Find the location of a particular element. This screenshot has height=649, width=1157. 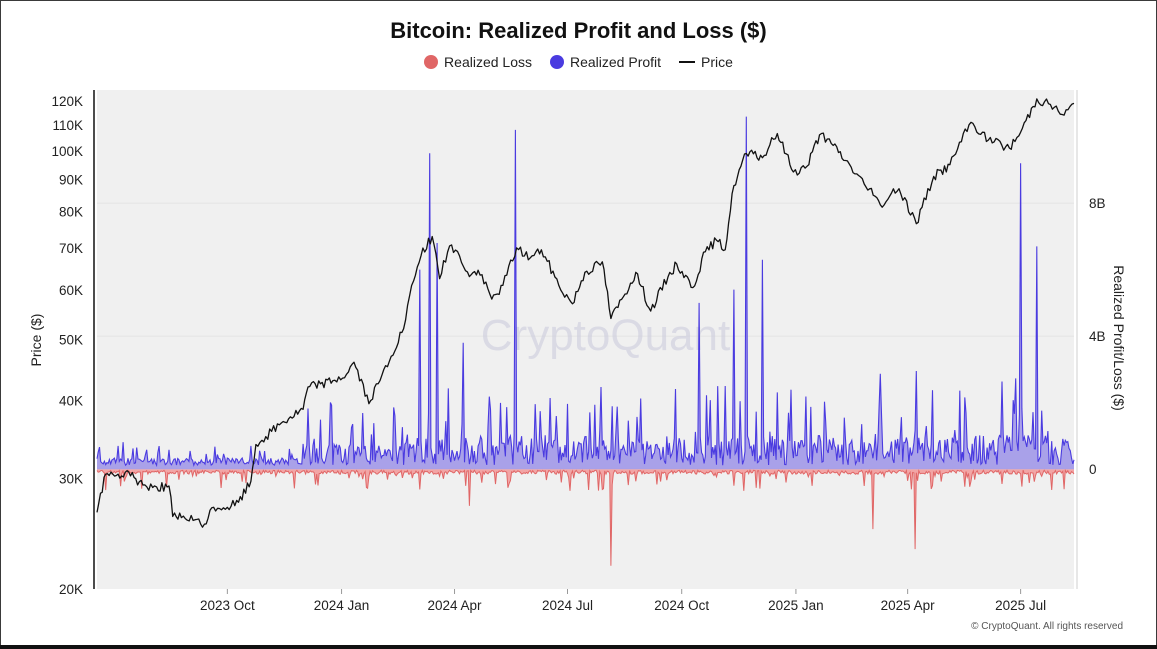

y-left-tick-label: 60K is located at coordinates (71, 290).